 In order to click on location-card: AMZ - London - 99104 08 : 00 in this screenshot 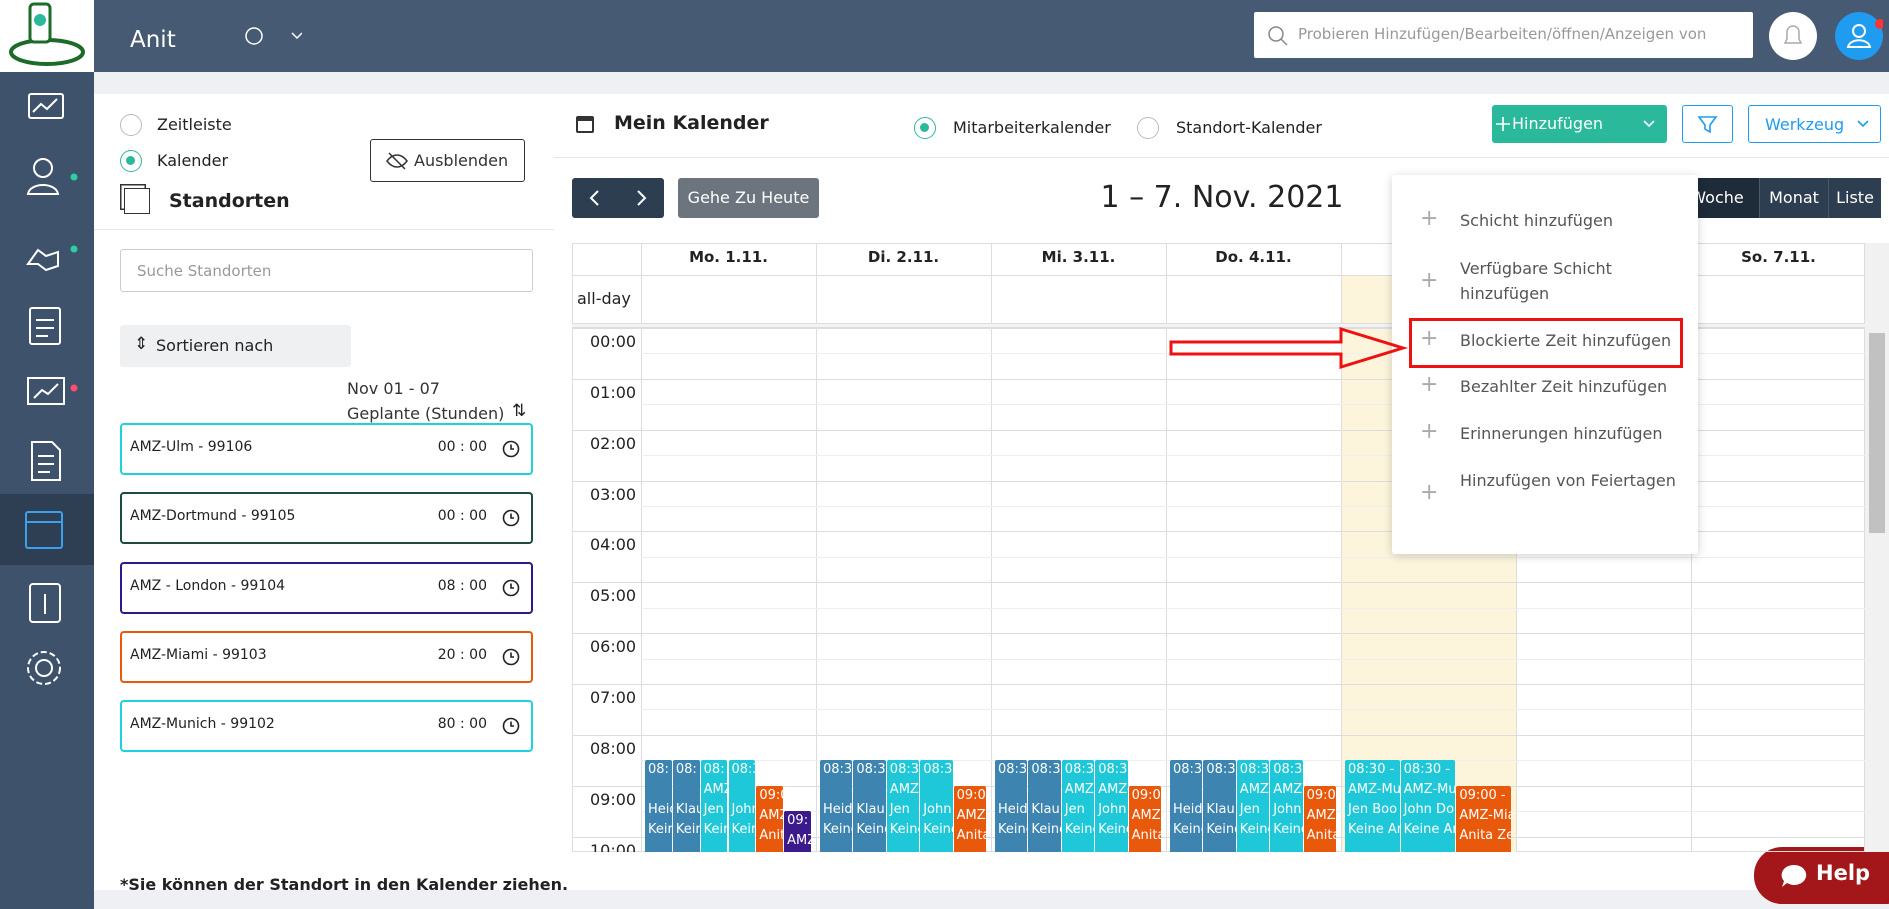, I will do `click(326, 587)`.